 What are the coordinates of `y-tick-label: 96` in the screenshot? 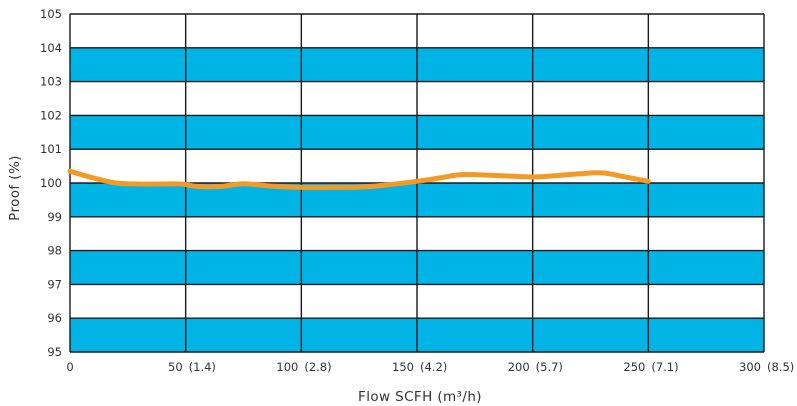 It's located at (54, 318).